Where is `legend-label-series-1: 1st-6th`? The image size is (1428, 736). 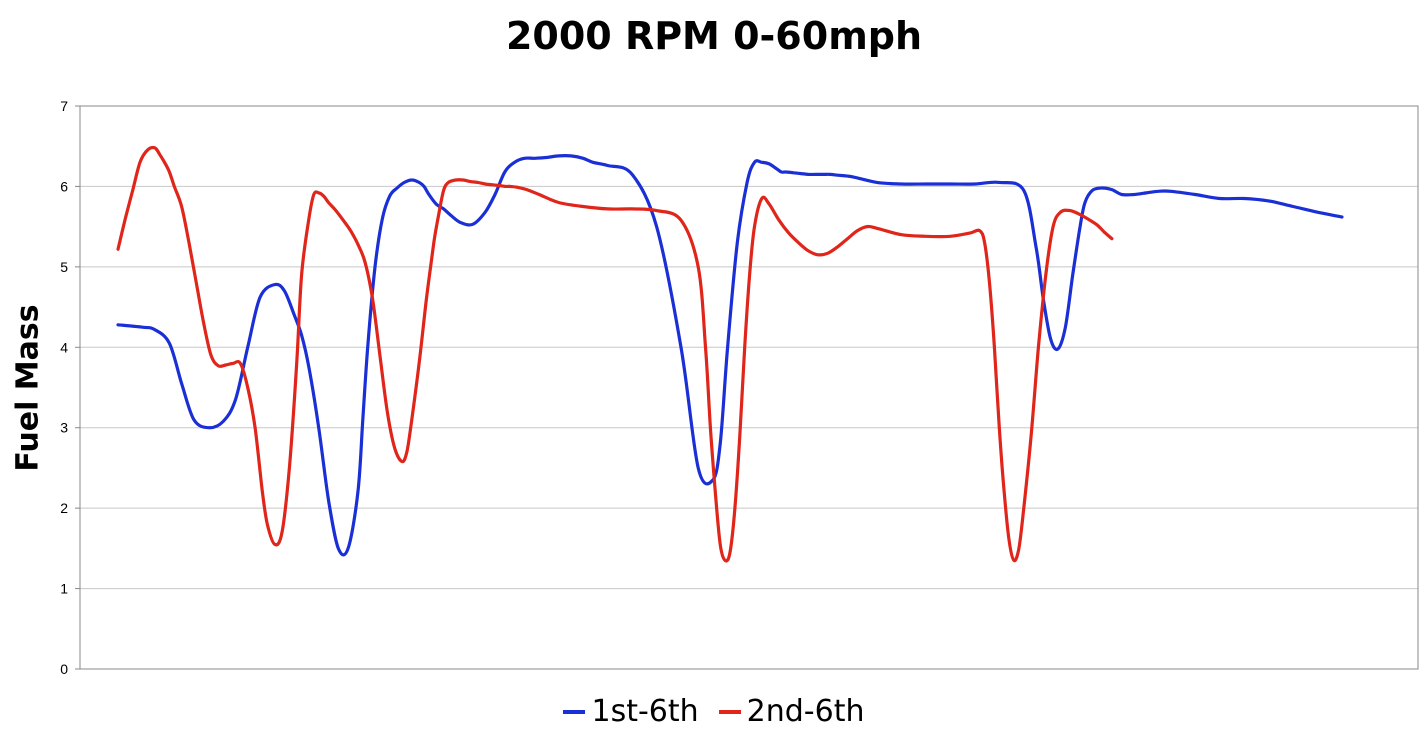
legend-label-series-1: 1st-6th is located at coordinates (645, 711).